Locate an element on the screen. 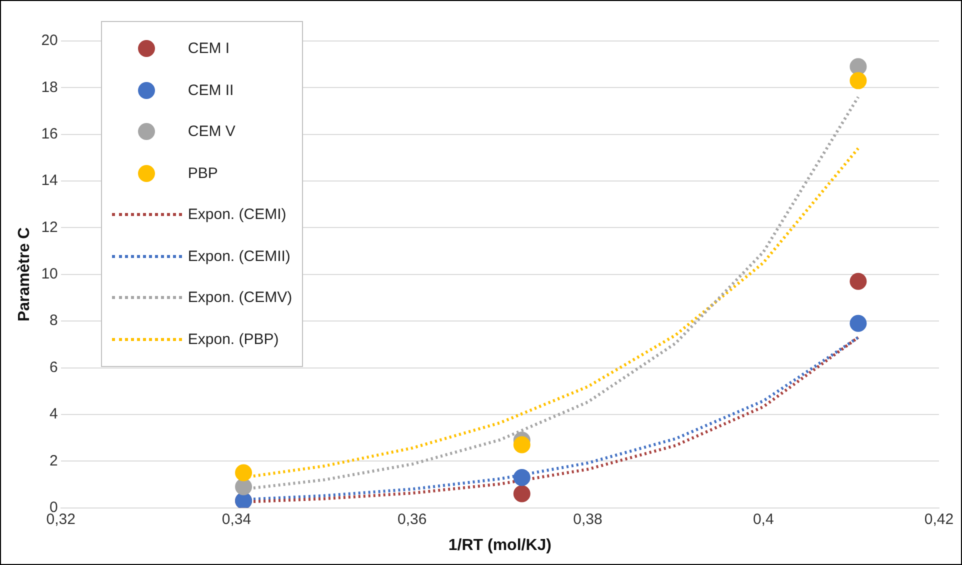 Image resolution: width=962 pixels, height=565 pixels. y-tick-label: 8 is located at coordinates (54, 321).